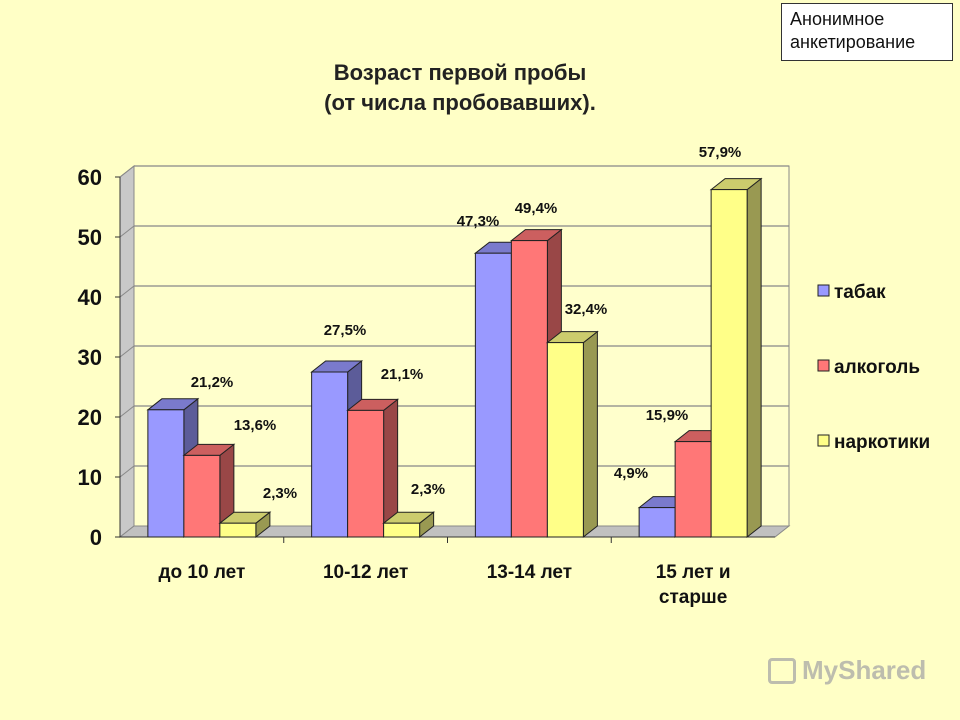  Describe the element at coordinates (667, 415) in the screenshot. I see `data-label: 15,9%` at that location.